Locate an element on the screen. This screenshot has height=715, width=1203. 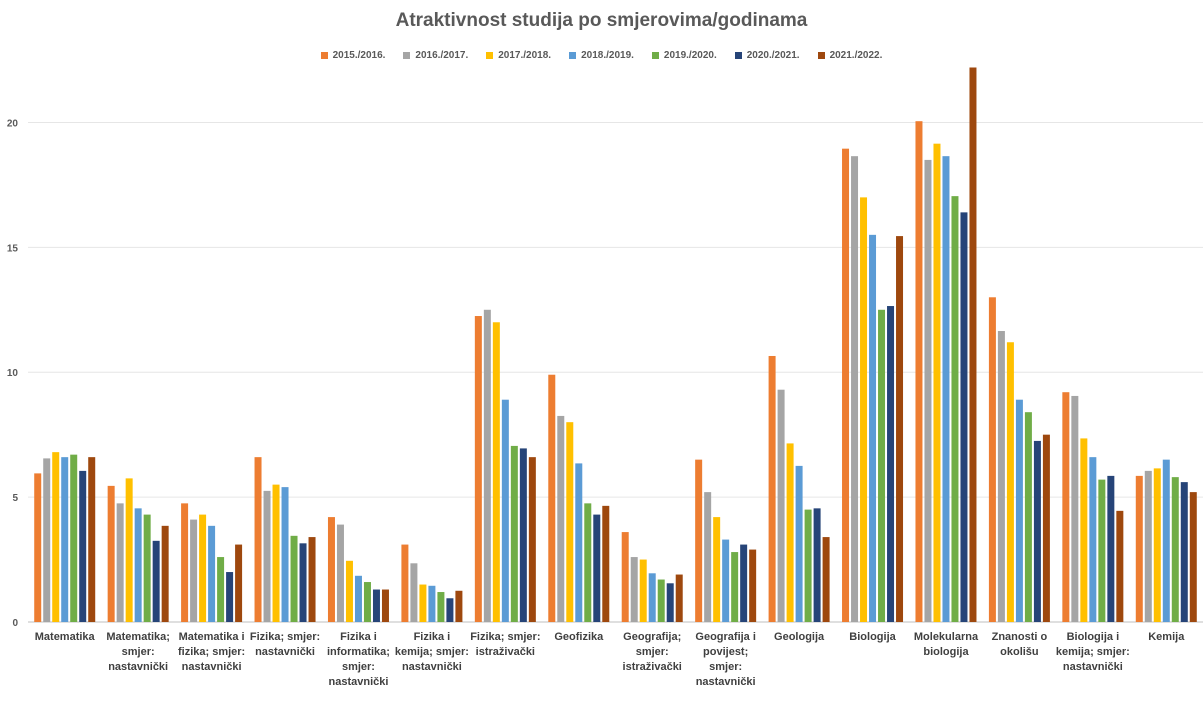
category-label: Znanosti o is located at coordinates (1020, 637).